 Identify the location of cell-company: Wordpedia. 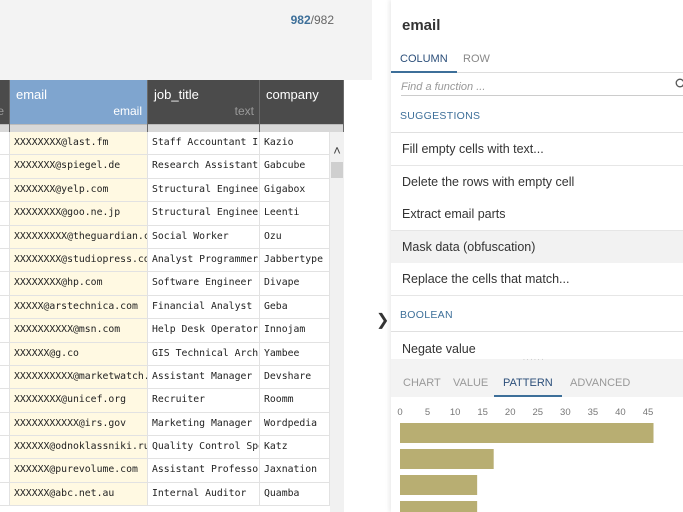
(295, 424).